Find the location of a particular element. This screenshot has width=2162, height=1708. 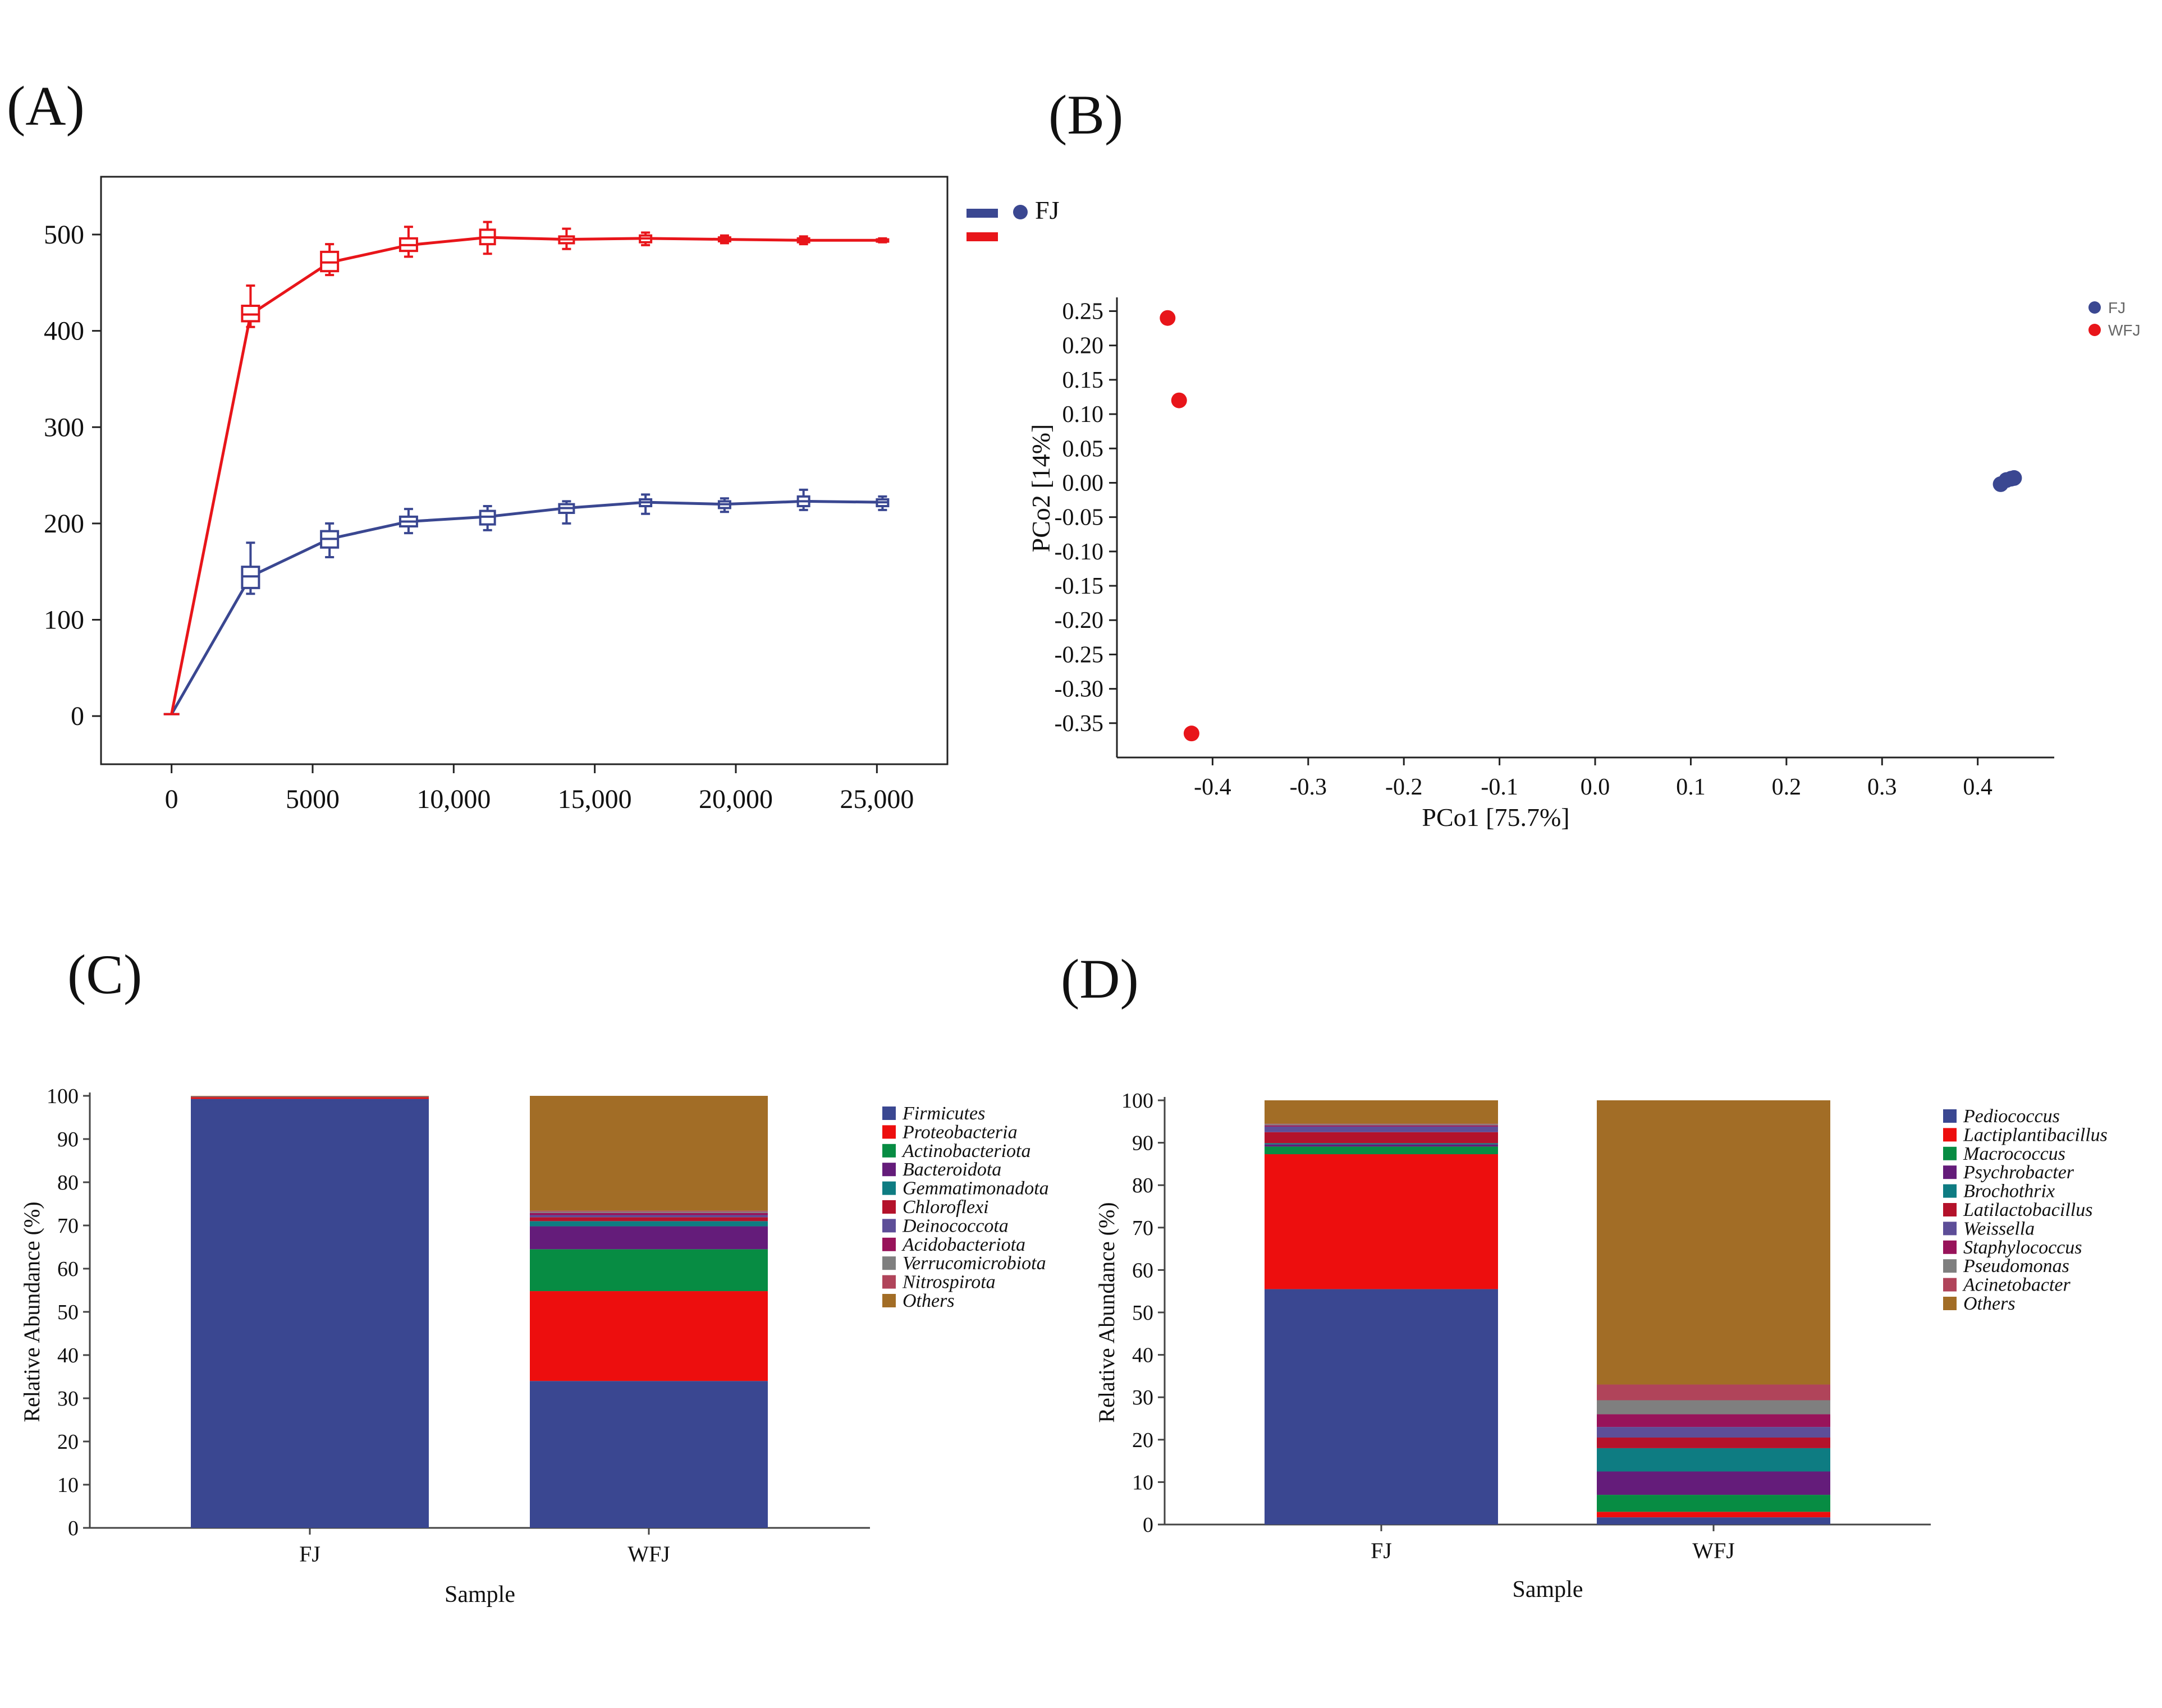

legend-label: Macrococcus is located at coordinates (2014, 1154).